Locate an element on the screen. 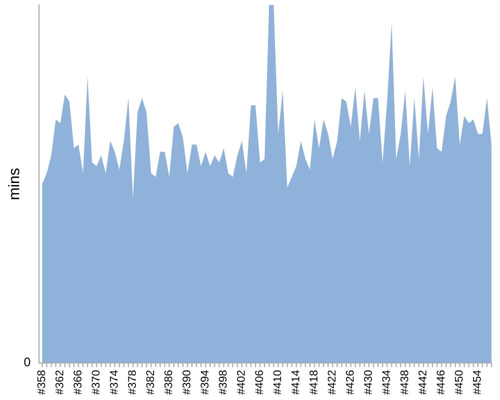 The width and height of the screenshot is (500, 400). x-tick-label: #362 is located at coordinates (59, 382).